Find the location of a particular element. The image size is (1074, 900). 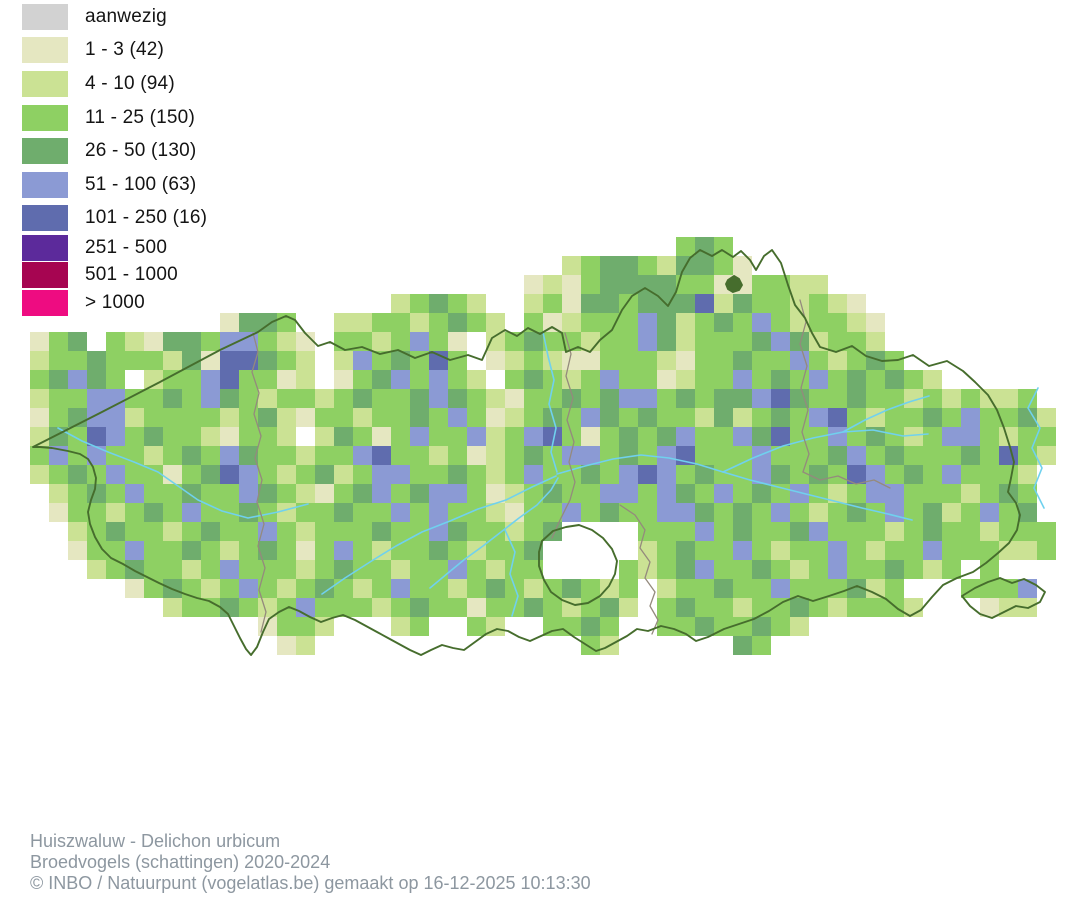

legend-item-label: aanwezig is located at coordinates (126, 16).